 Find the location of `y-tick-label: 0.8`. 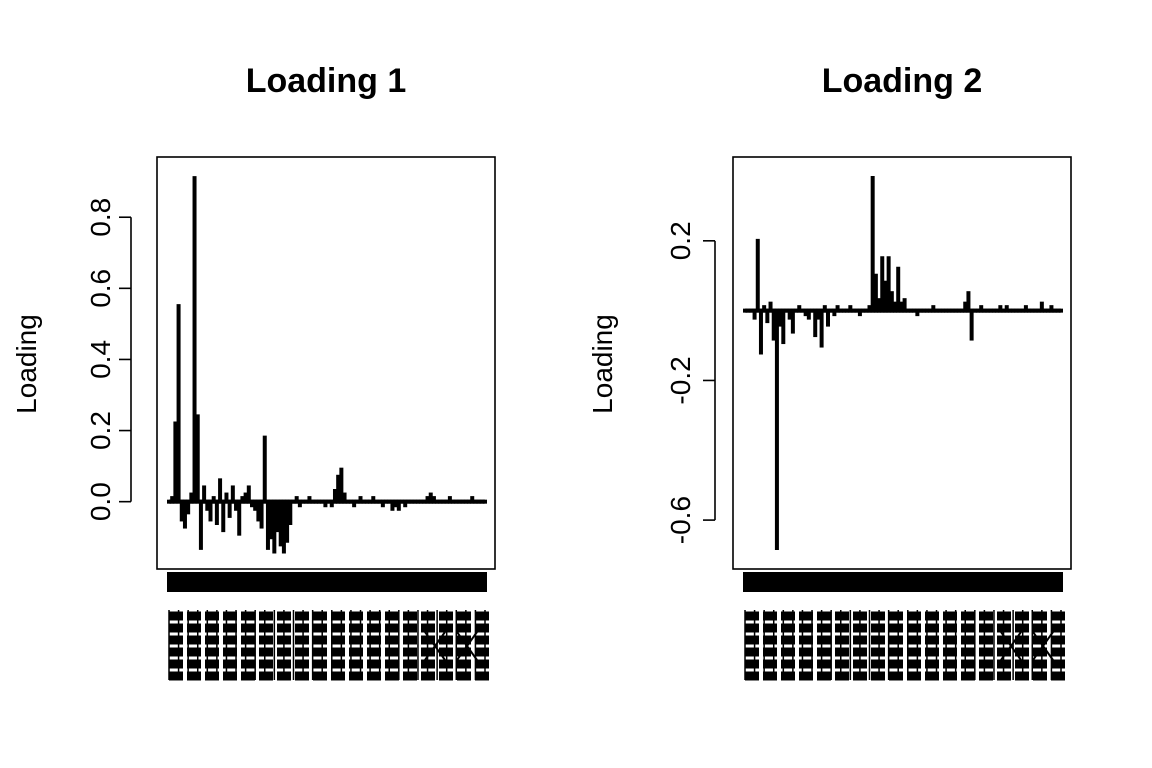

y-tick-label: 0.8 is located at coordinates (100, 217).